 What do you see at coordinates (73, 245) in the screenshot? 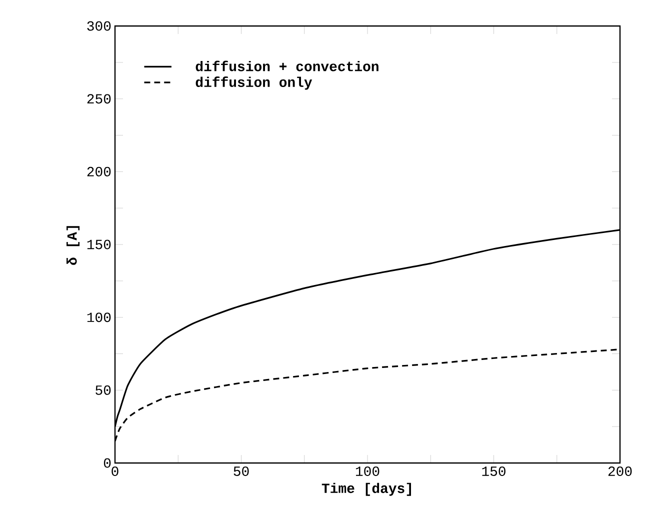
I see `y-axis-title: δ [A]` at bounding box center [73, 245].